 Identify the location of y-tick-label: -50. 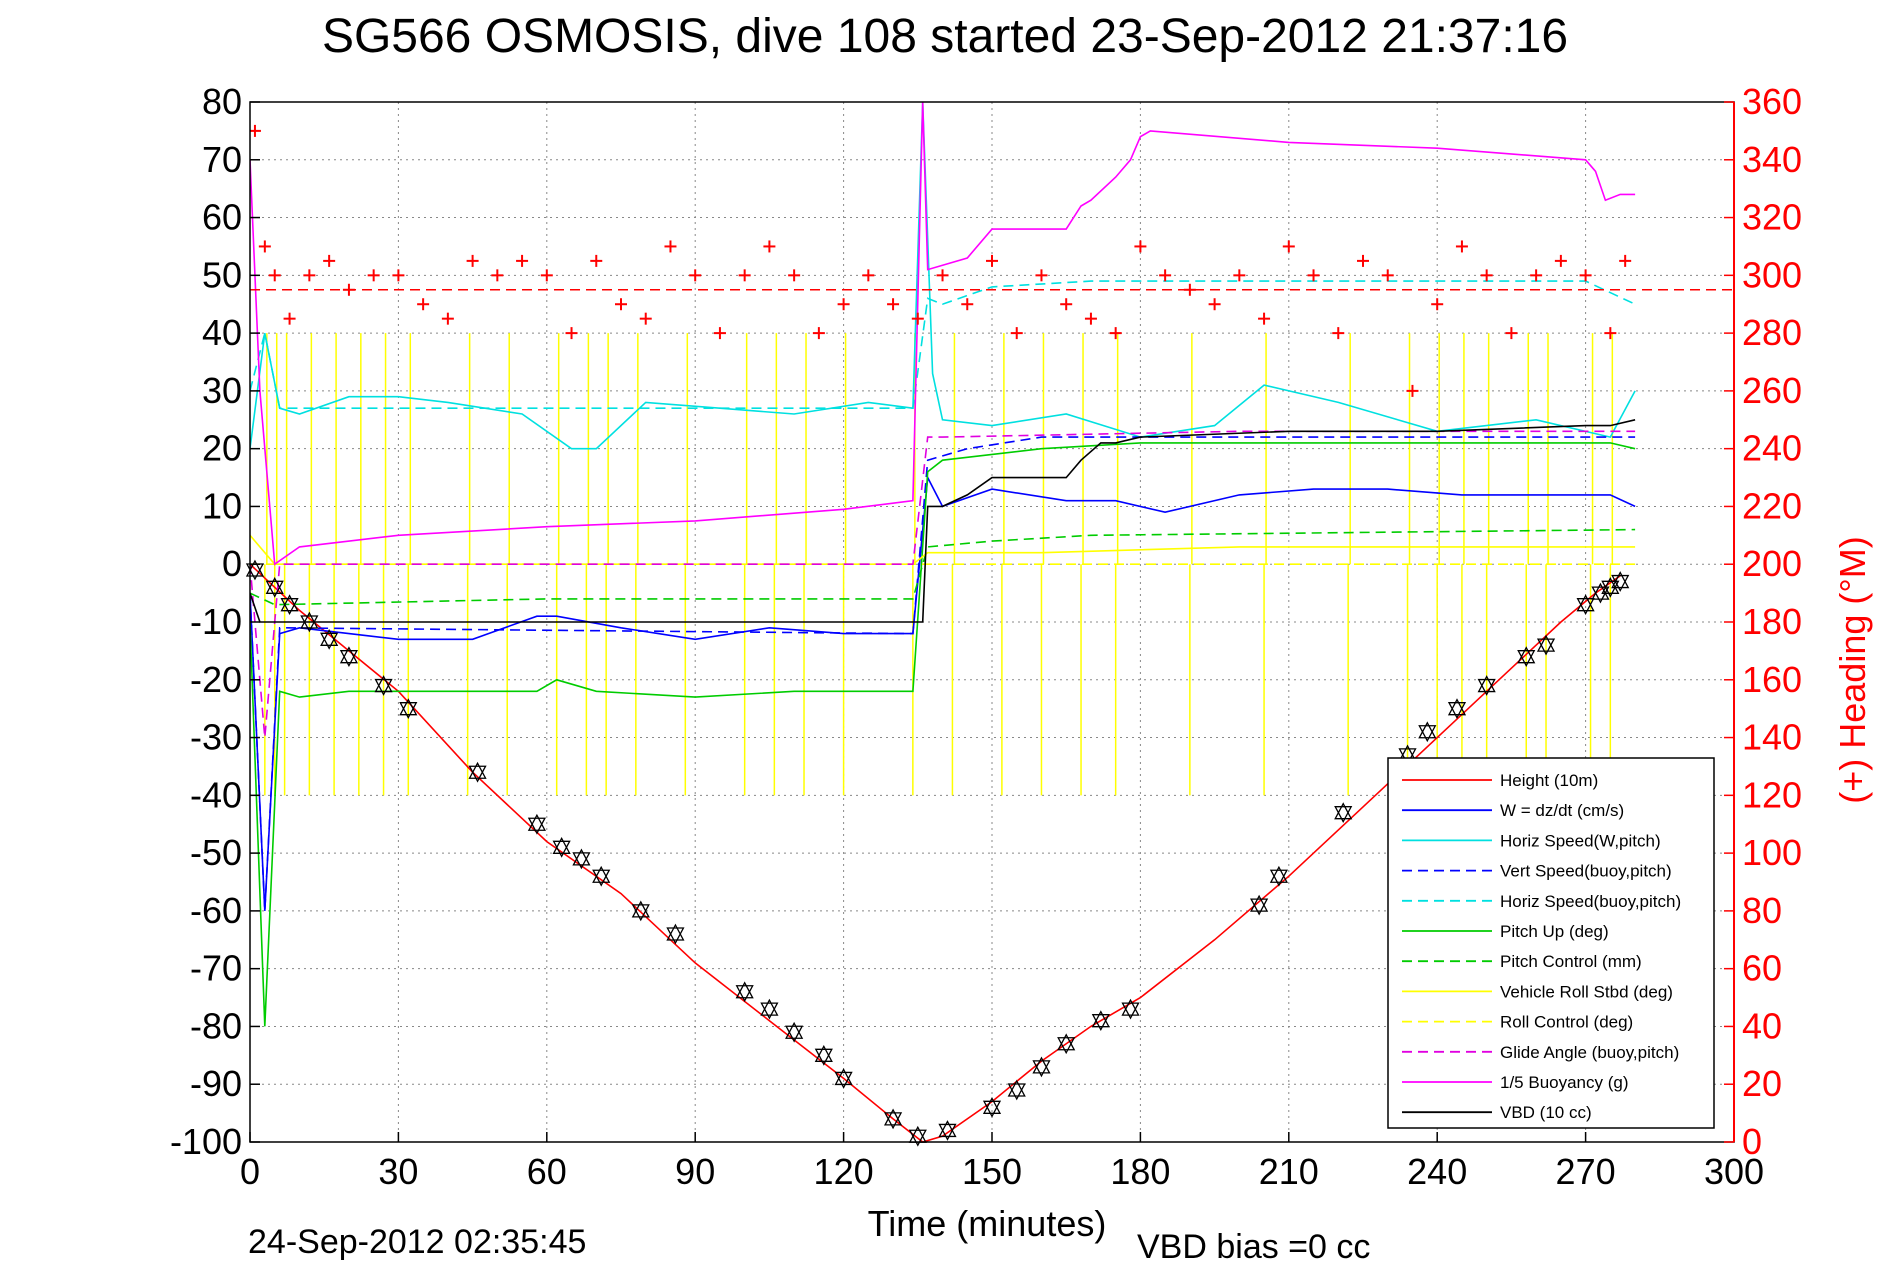
(216, 852).